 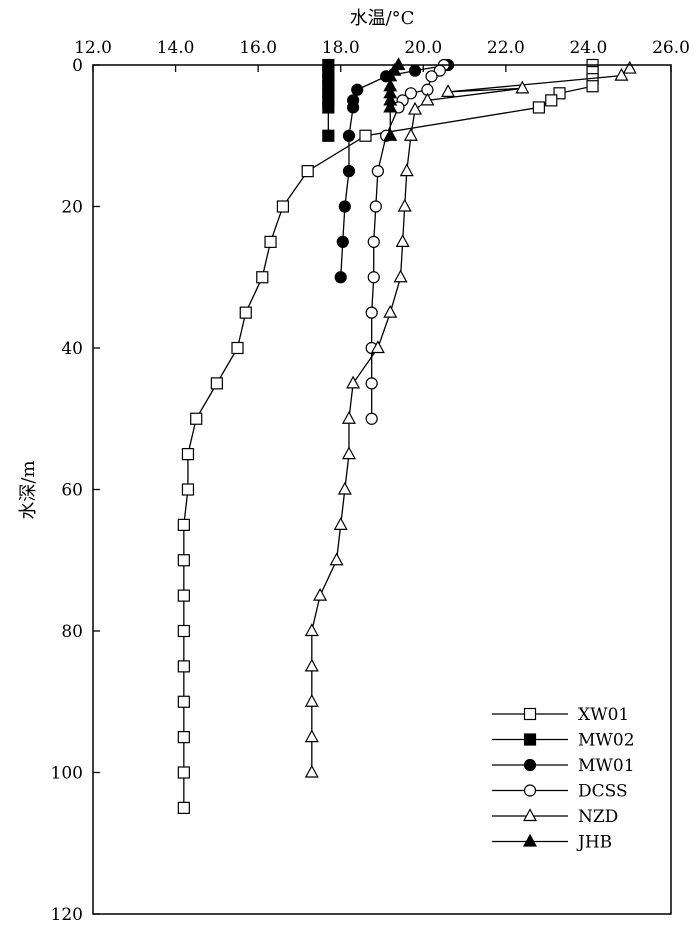 I want to click on legend-label-mw02: MW02, so click(x=606, y=741).